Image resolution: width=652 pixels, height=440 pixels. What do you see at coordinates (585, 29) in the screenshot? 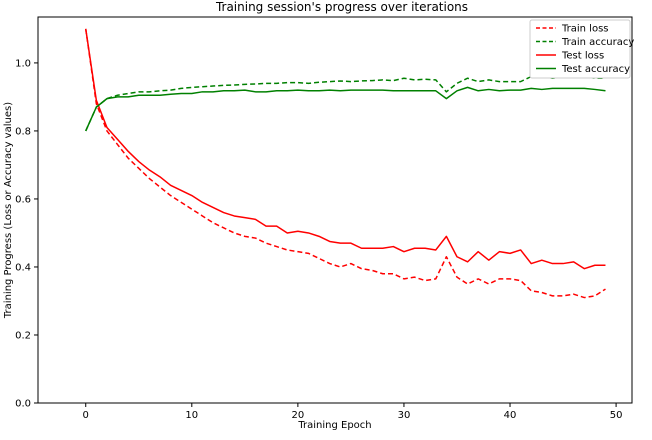
I see `legend-label-train-loss: Train loss` at bounding box center [585, 29].